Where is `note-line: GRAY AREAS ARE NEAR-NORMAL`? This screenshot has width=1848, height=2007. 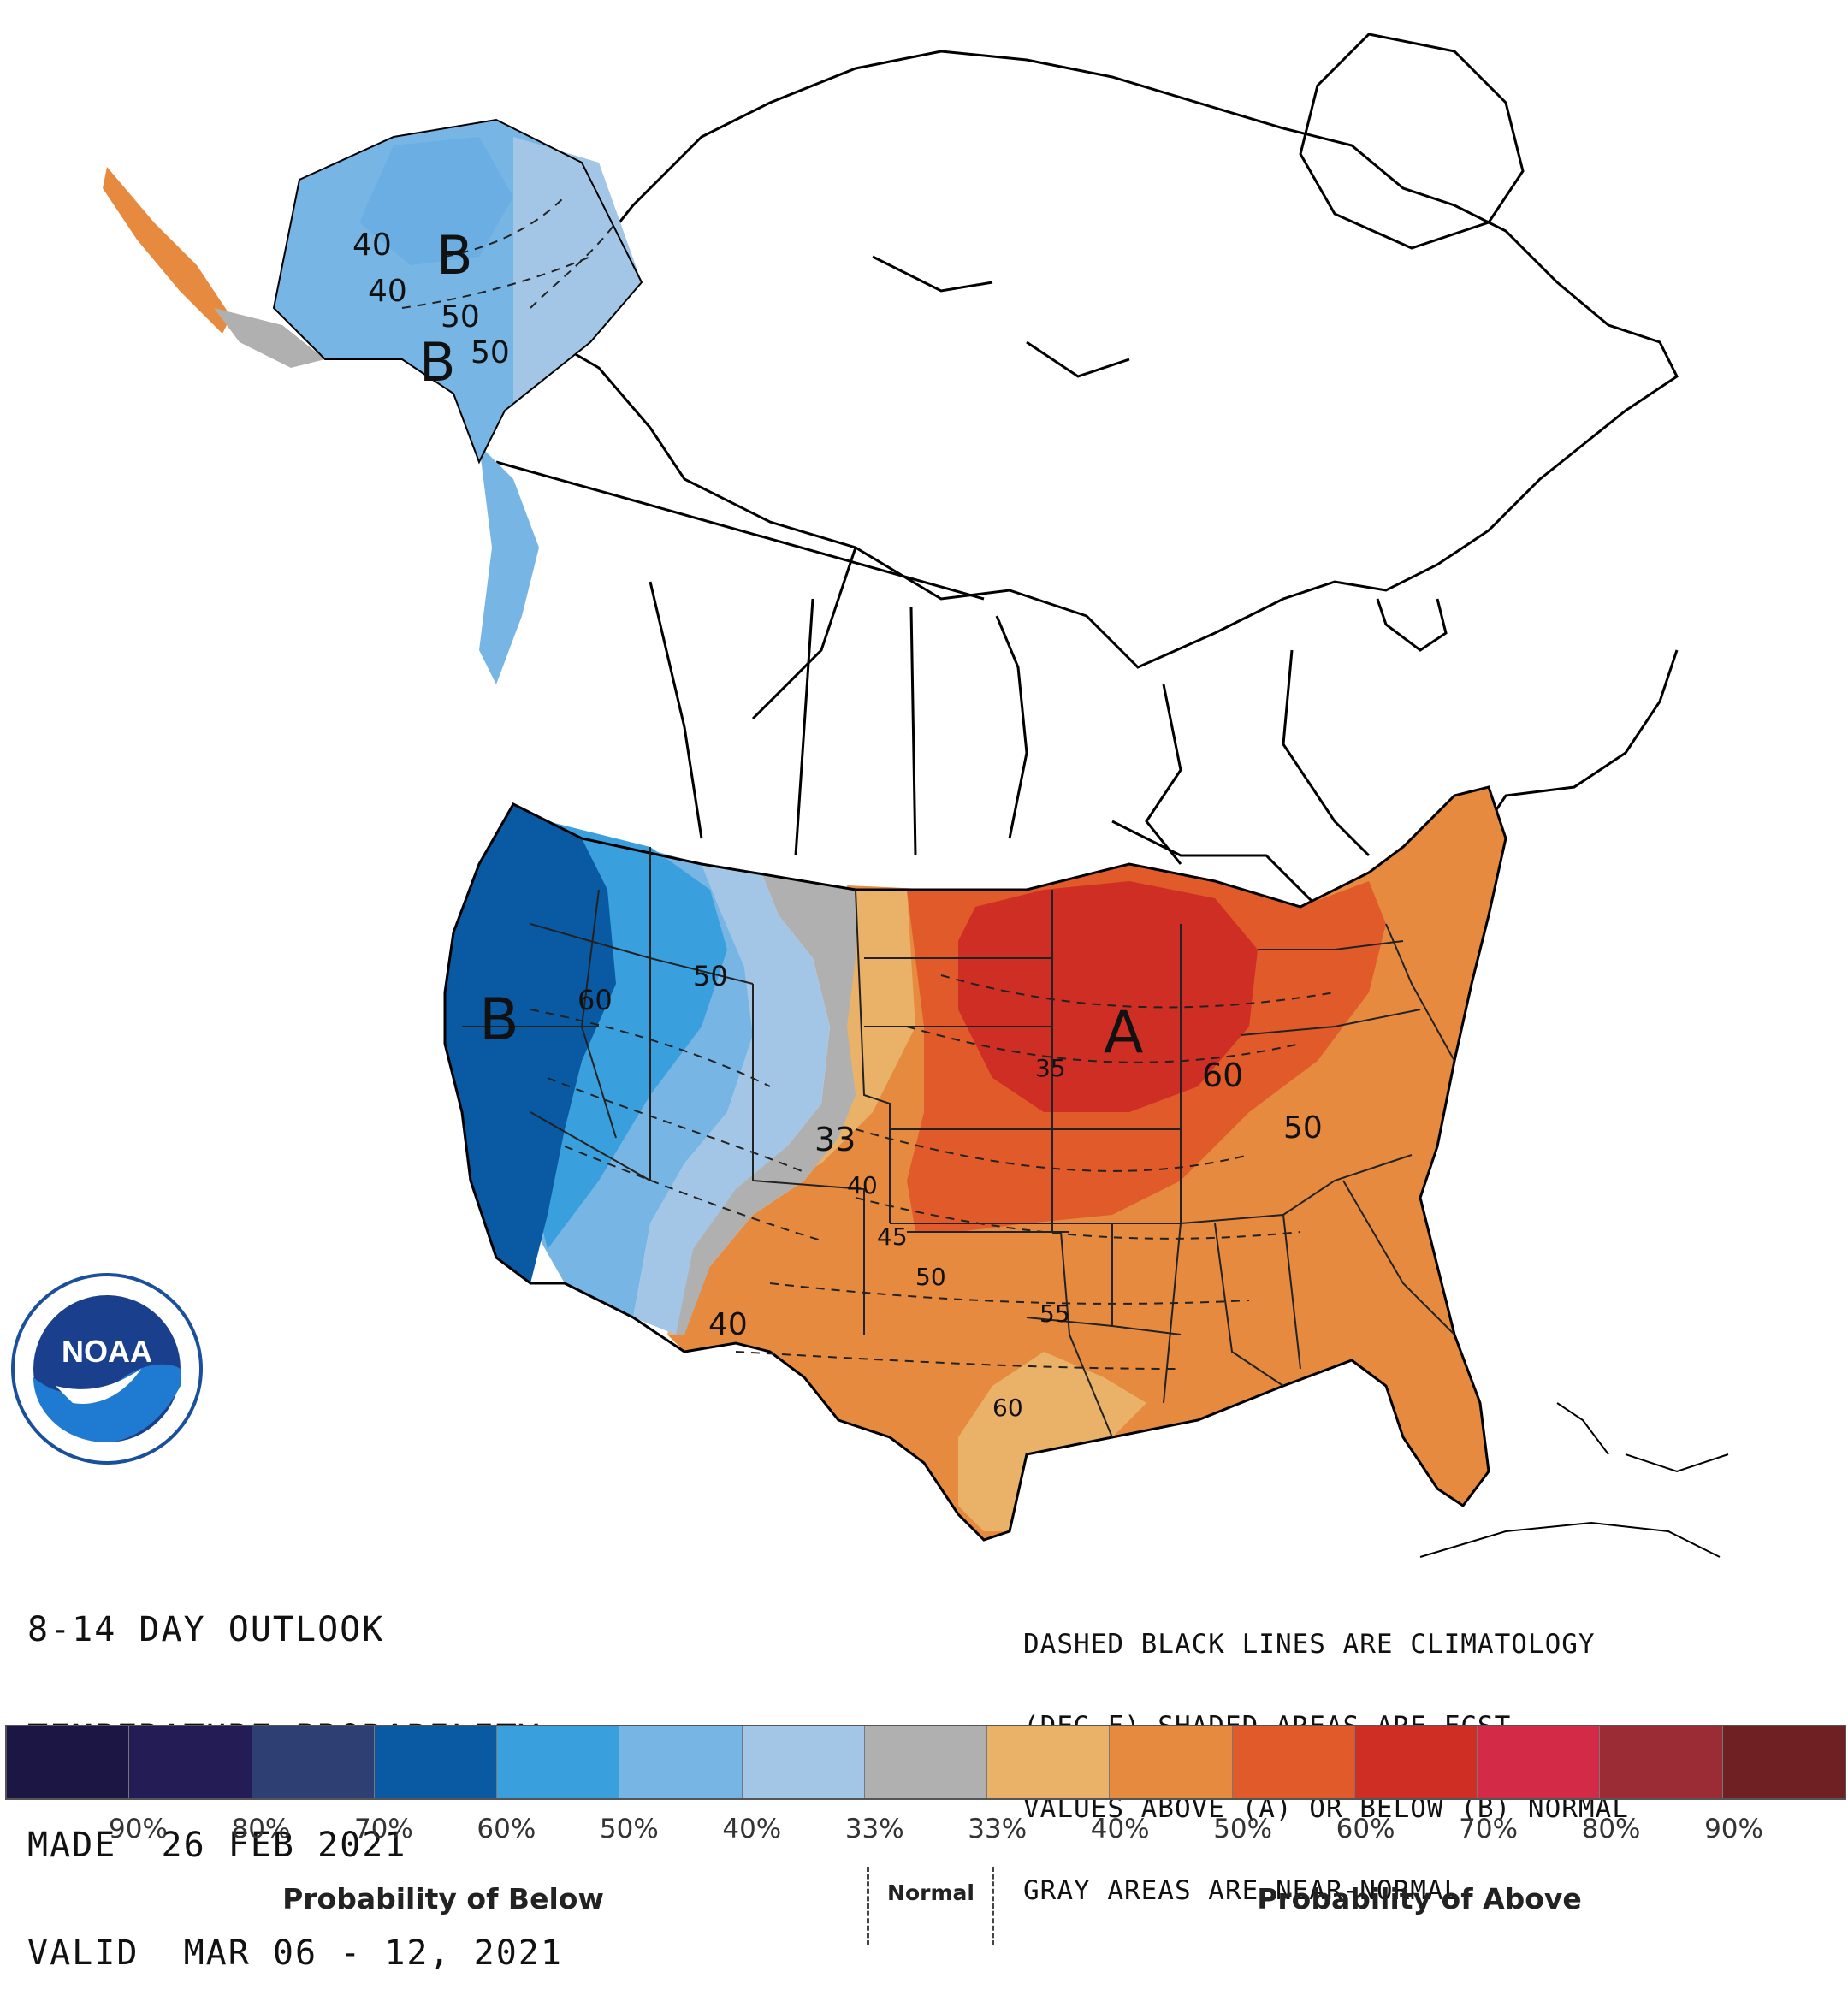
note-line: GRAY AREAS ARE NEAR-NORMAL is located at coordinates (1242, 1890).